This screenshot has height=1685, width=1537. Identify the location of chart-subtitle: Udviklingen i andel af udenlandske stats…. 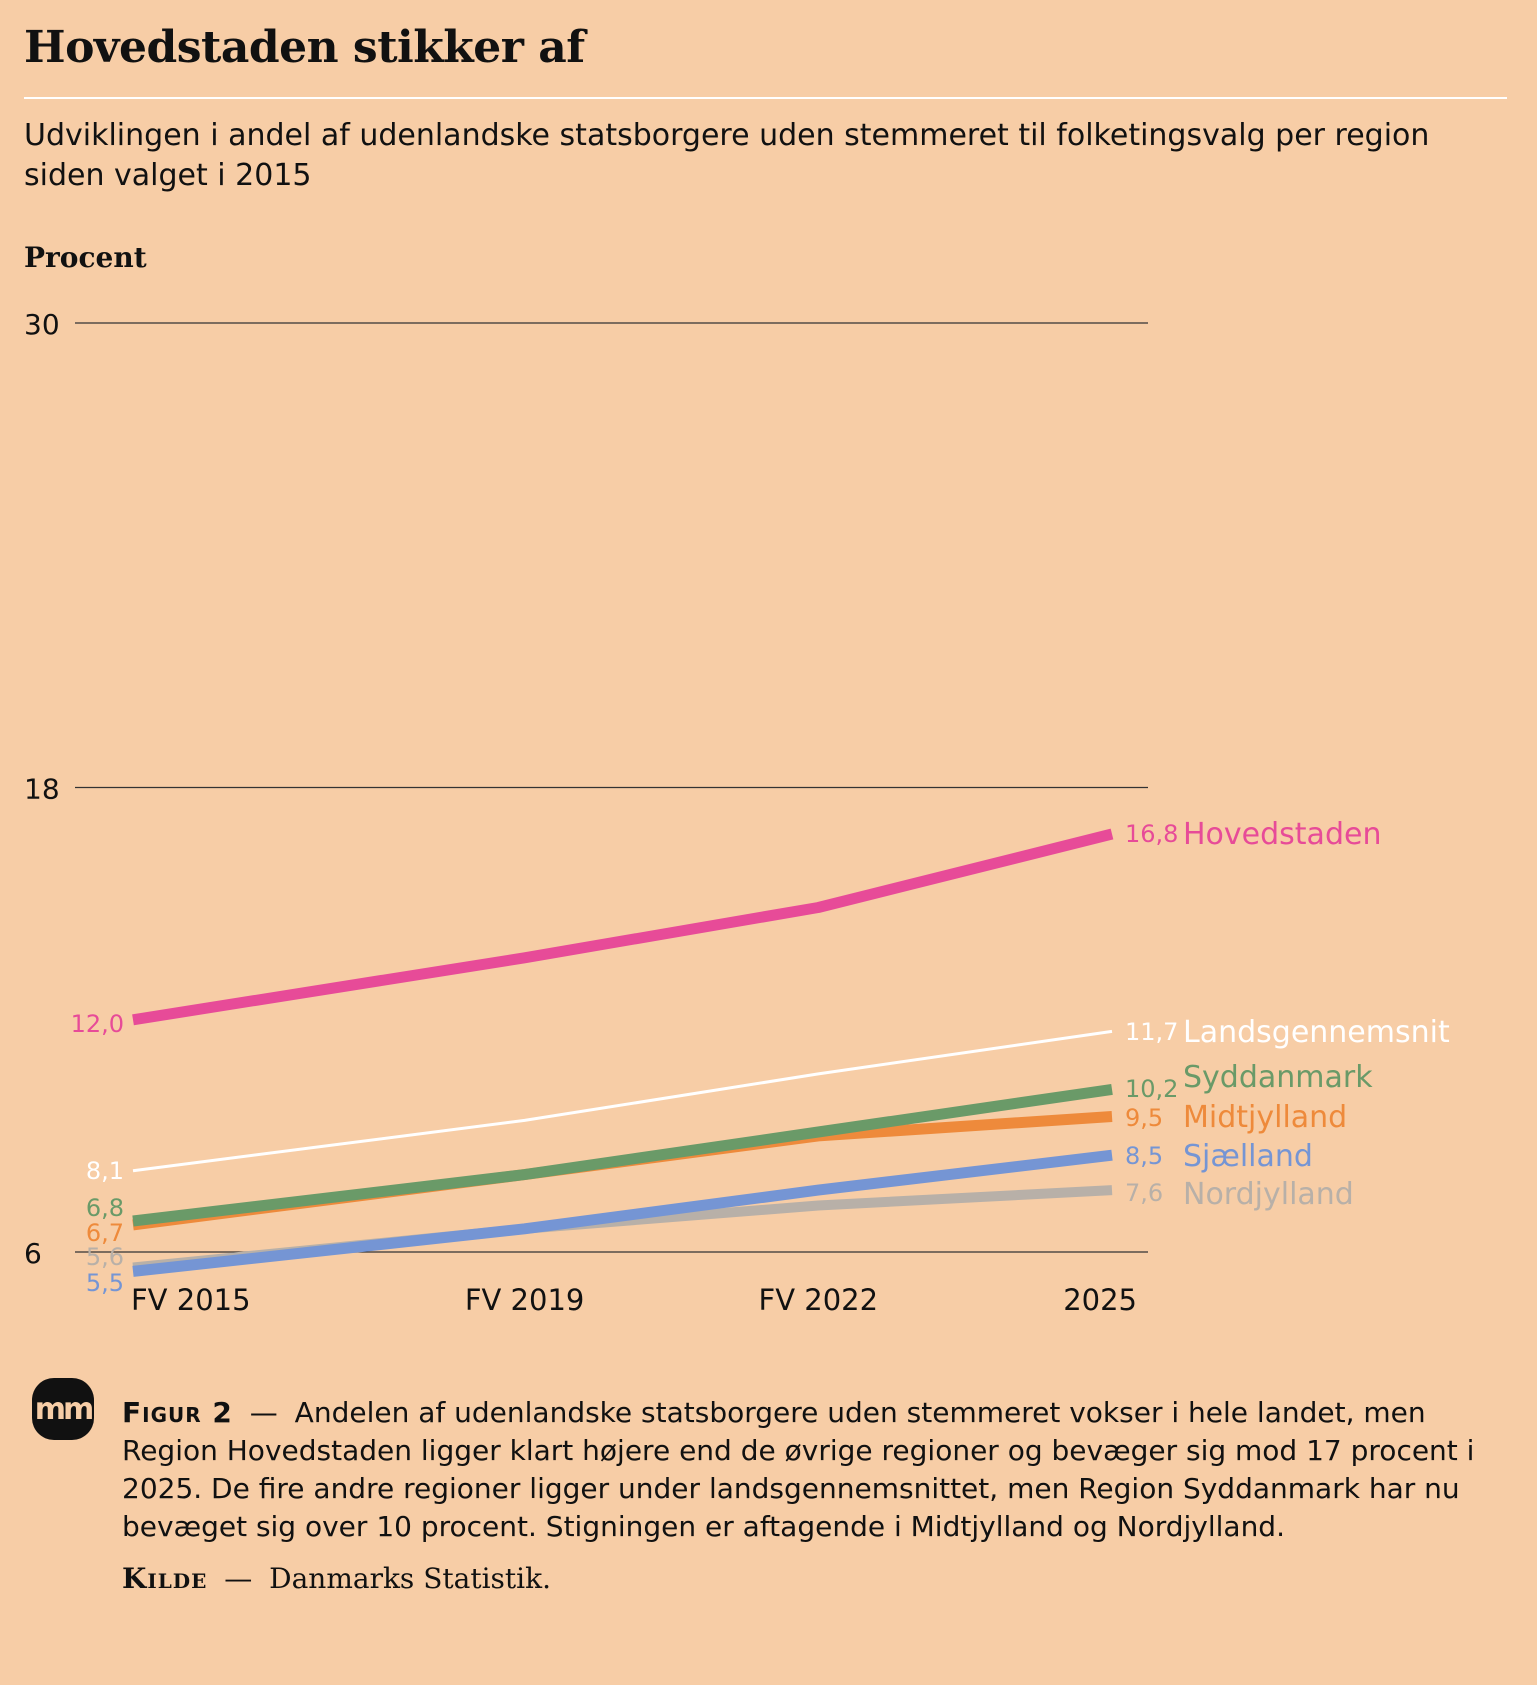
(727, 155).